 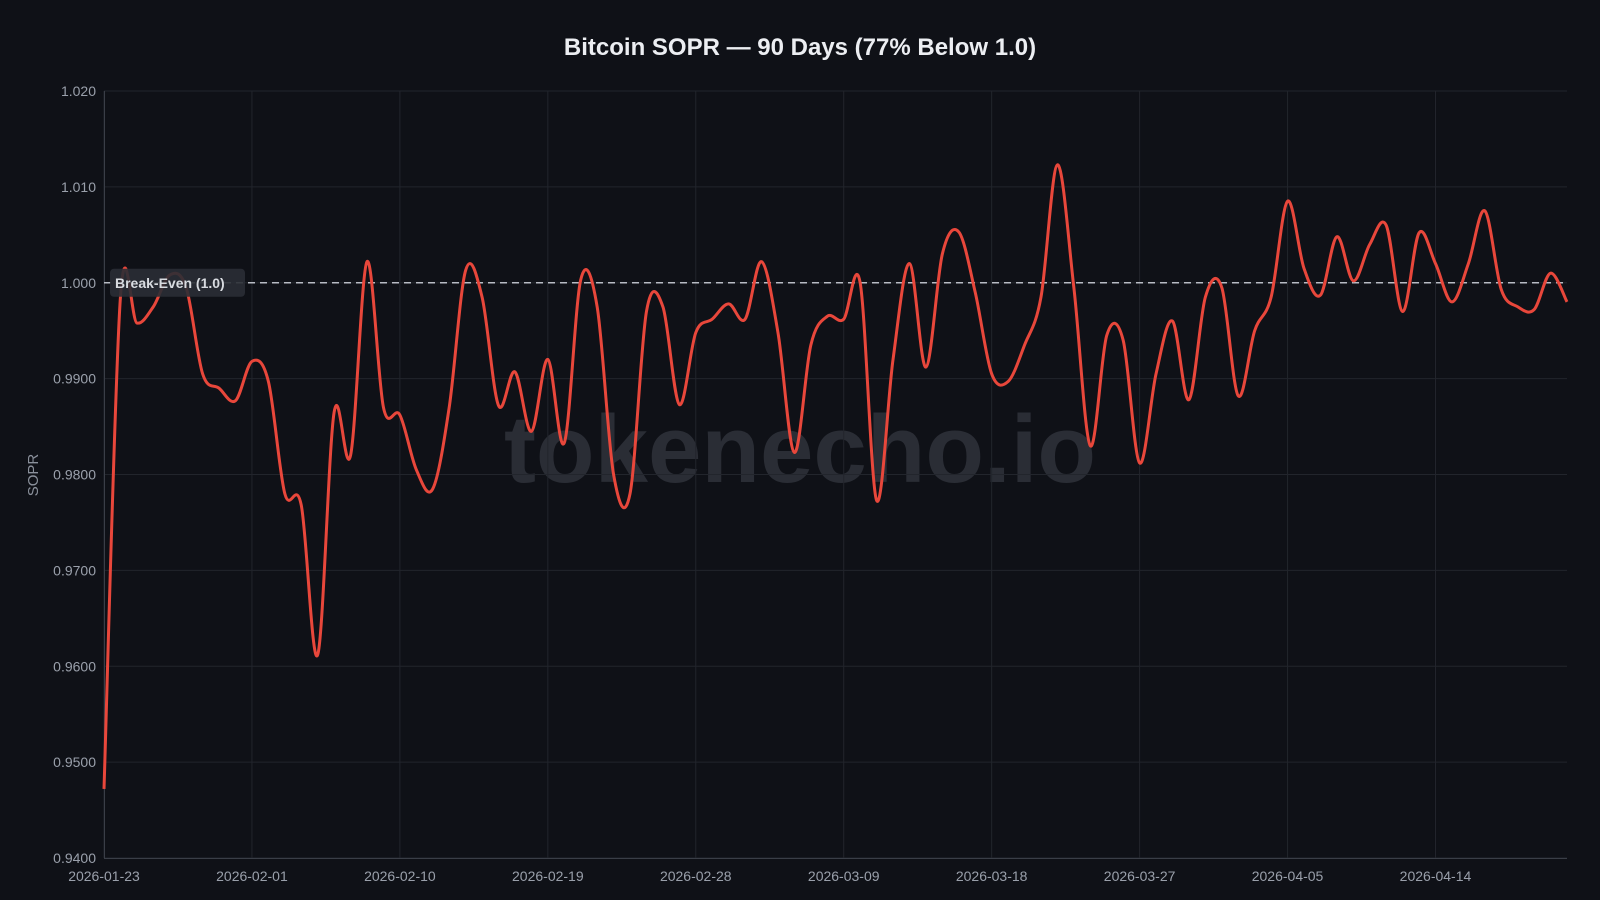 I want to click on y-tick-label: 1.020, so click(x=78, y=91).